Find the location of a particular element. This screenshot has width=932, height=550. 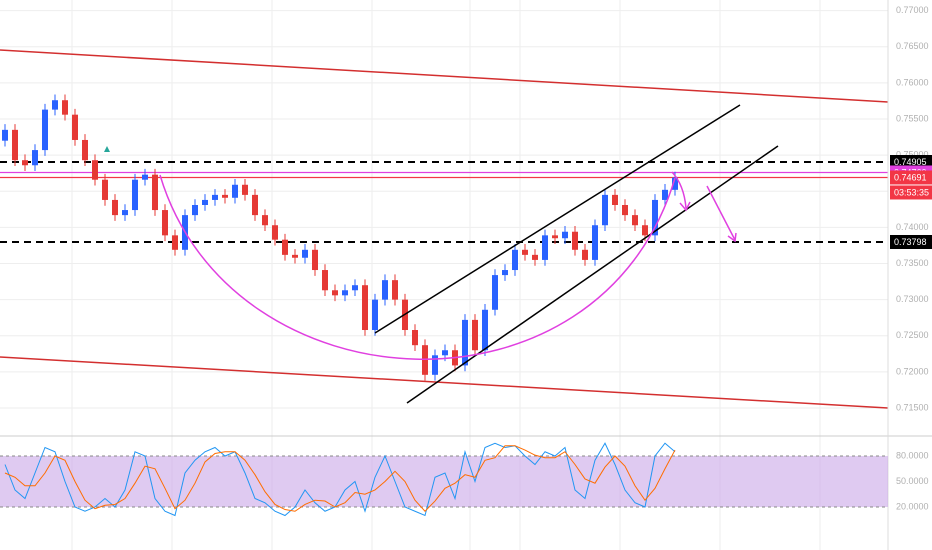

y2-tick-label: 80.0000 is located at coordinates (912, 455).